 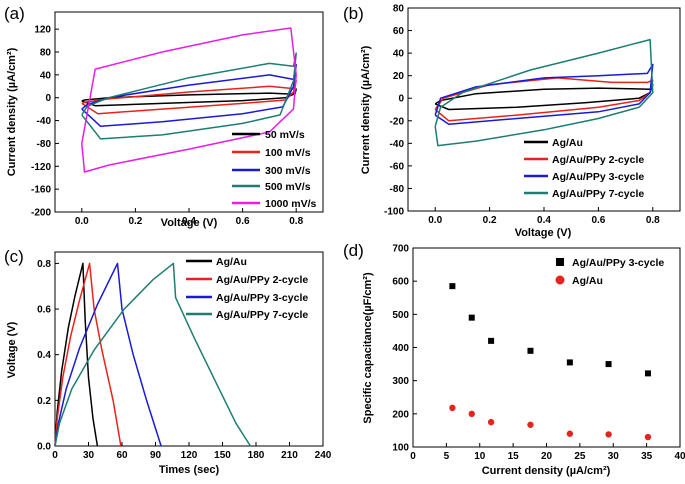 I want to click on panel-b-label: (b), so click(x=353, y=13).